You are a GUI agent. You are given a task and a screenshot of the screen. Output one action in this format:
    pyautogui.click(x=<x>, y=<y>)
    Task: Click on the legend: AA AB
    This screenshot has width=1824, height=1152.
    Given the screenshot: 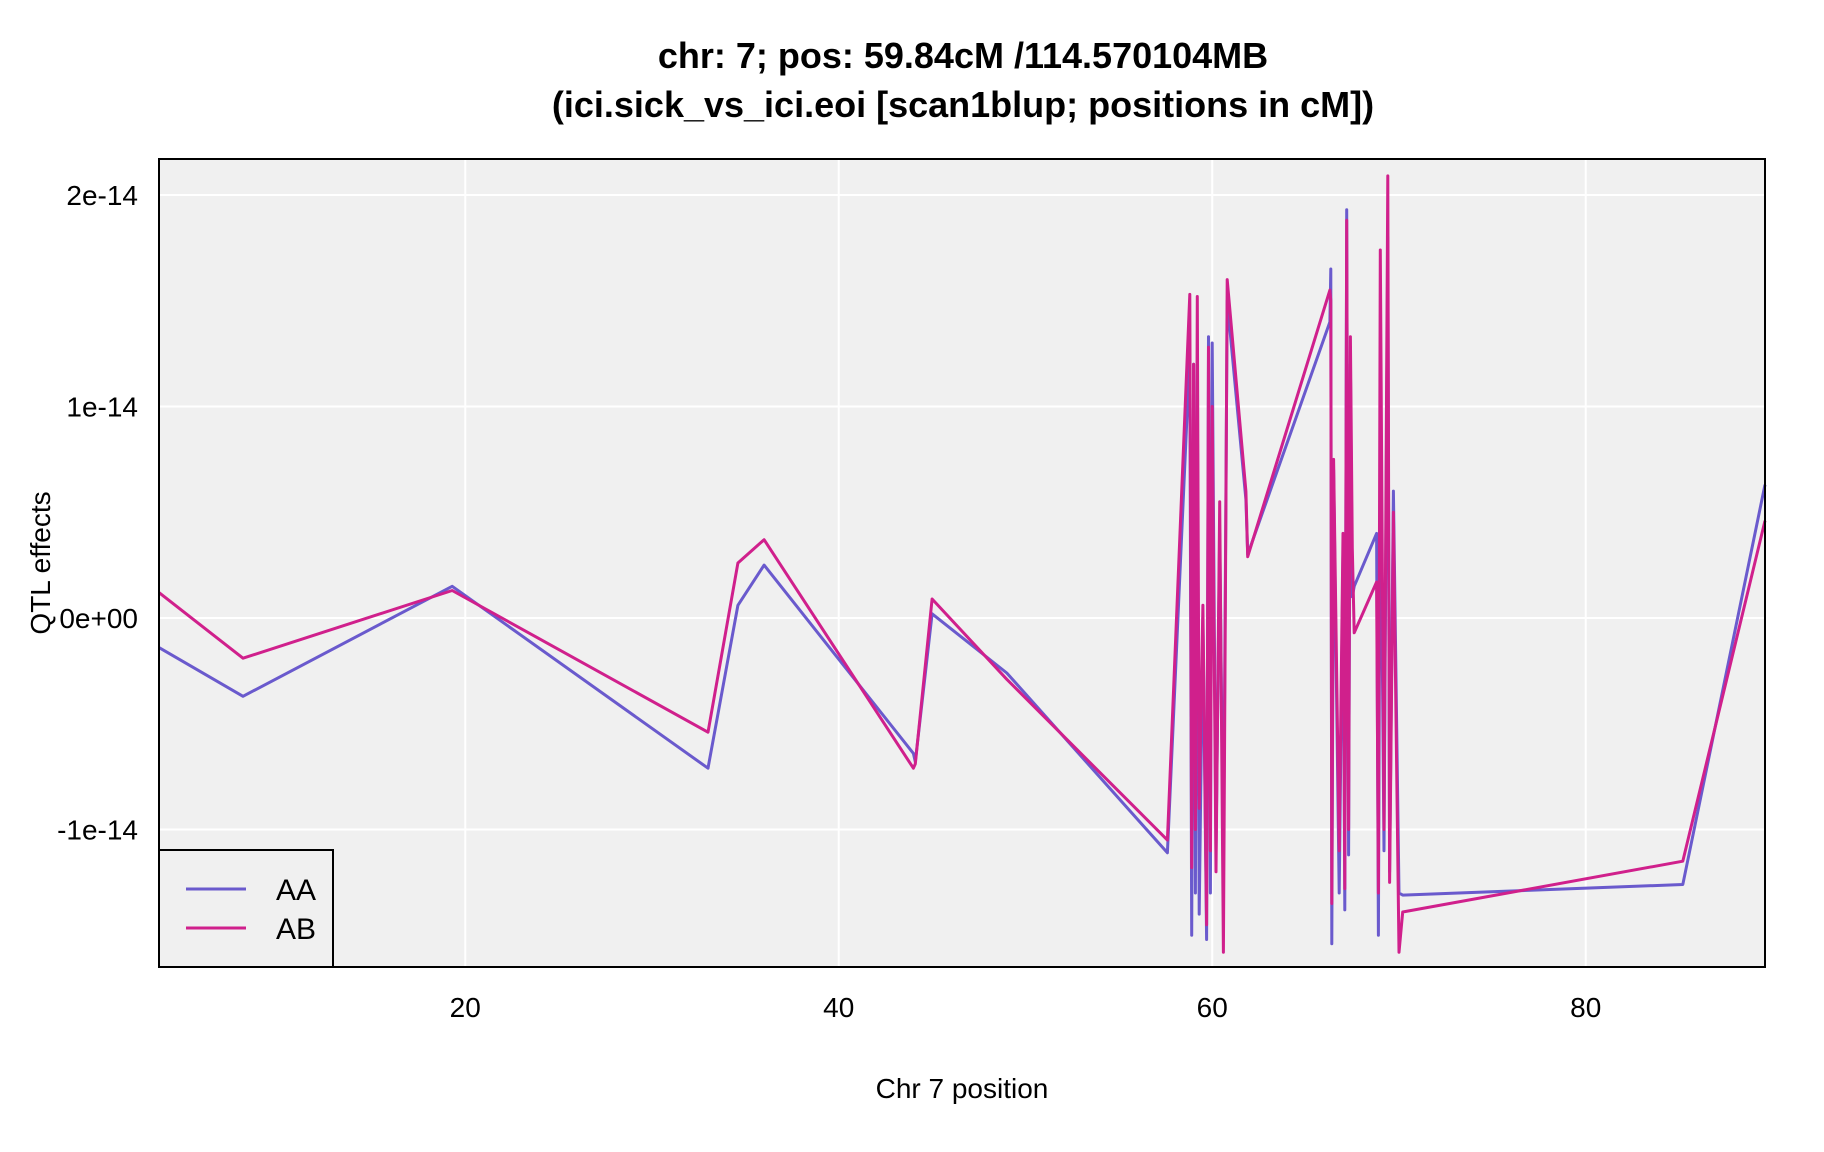 What is the action you would take?
    pyautogui.click(x=246, y=908)
    